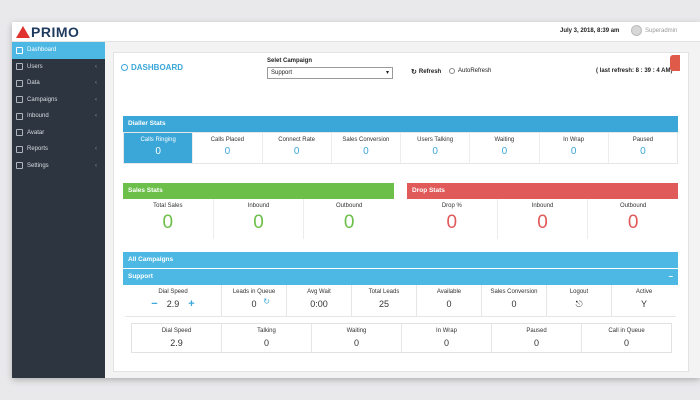 This screenshot has width=700, height=400. I want to click on current-datetime: July 3, 2018, 8:39 am, so click(590, 31).